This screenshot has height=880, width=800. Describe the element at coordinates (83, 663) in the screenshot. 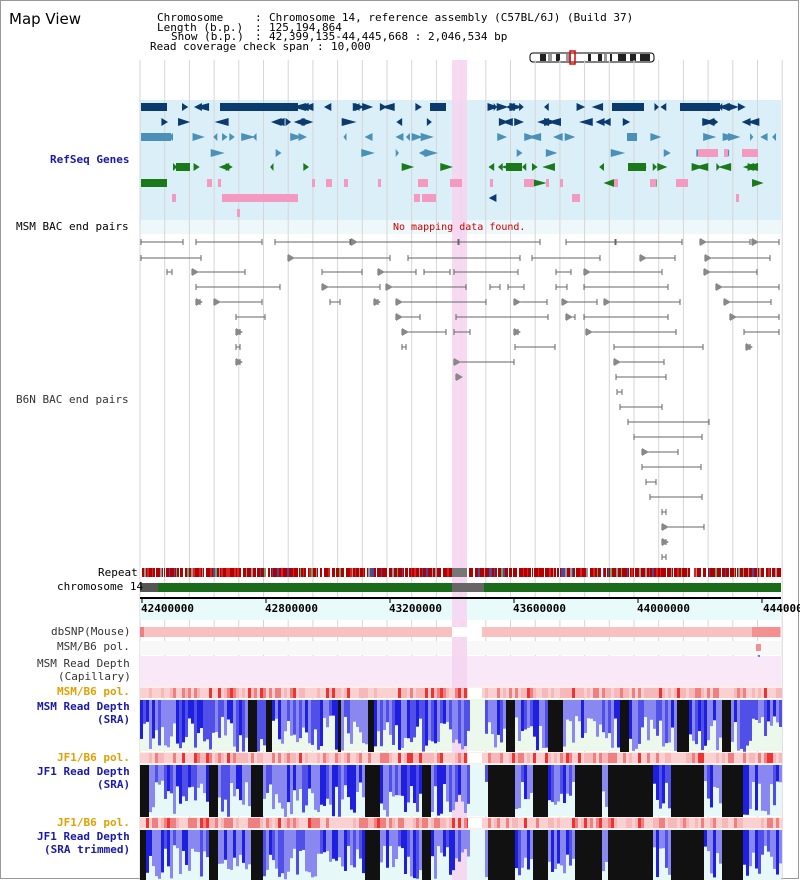

I see `track-label-msm-depth-cap-1: MSM Read Depth` at that location.